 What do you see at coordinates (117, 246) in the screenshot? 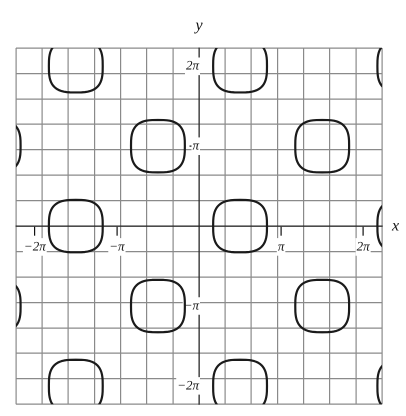
I see `x-tick-label: −π` at bounding box center [117, 246].